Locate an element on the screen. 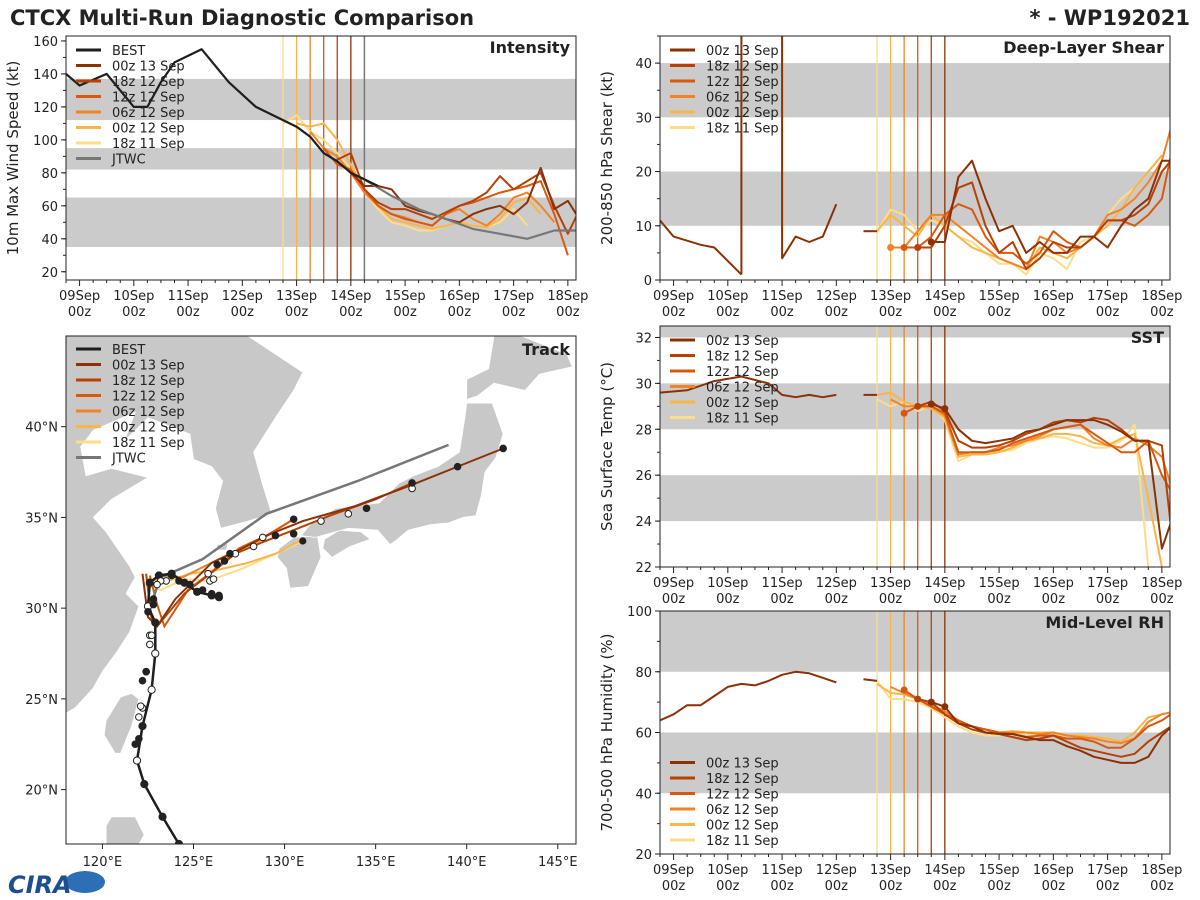 The image size is (1200, 900). series-line-18z-12-sep is located at coordinates (456, 193).